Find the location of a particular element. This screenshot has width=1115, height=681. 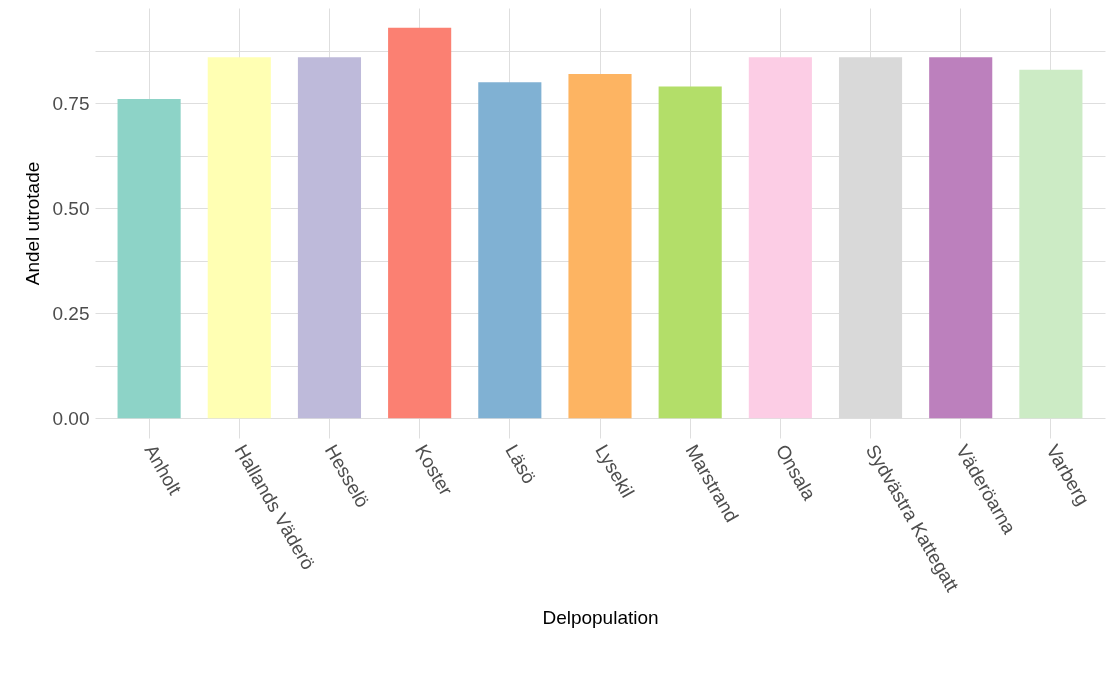

y-tick-label: 0.00 is located at coordinates (71, 418).